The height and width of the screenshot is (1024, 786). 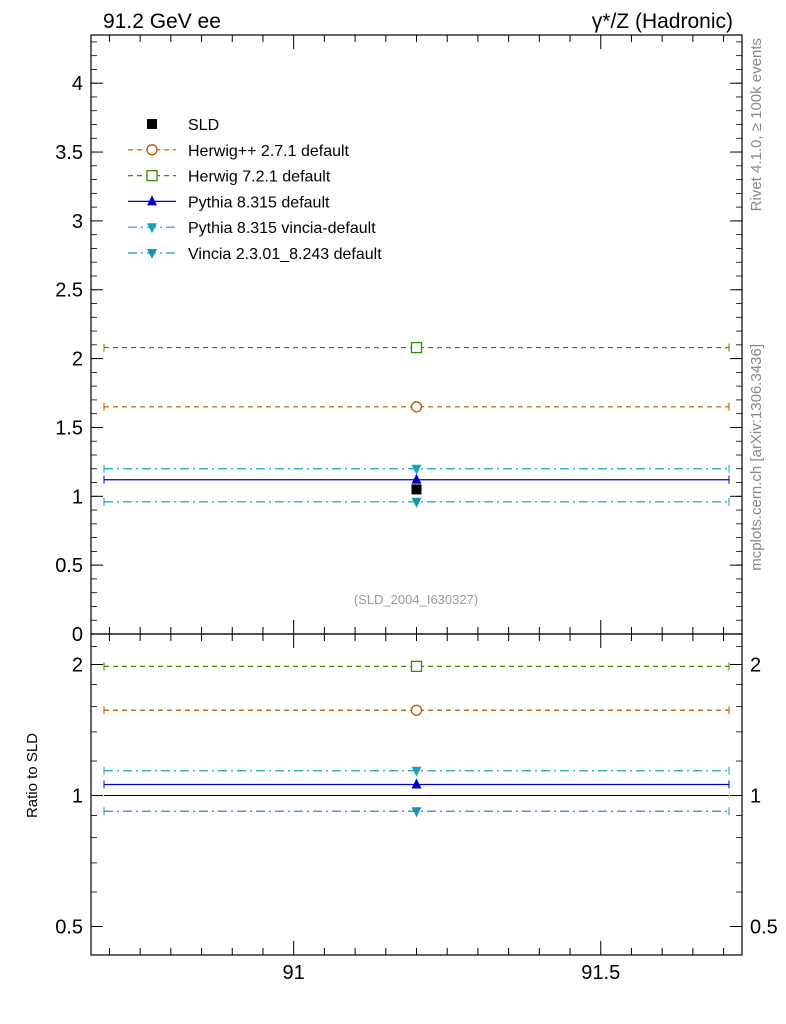 I want to click on ratio-ytick-label-right: 2, so click(x=755, y=665).